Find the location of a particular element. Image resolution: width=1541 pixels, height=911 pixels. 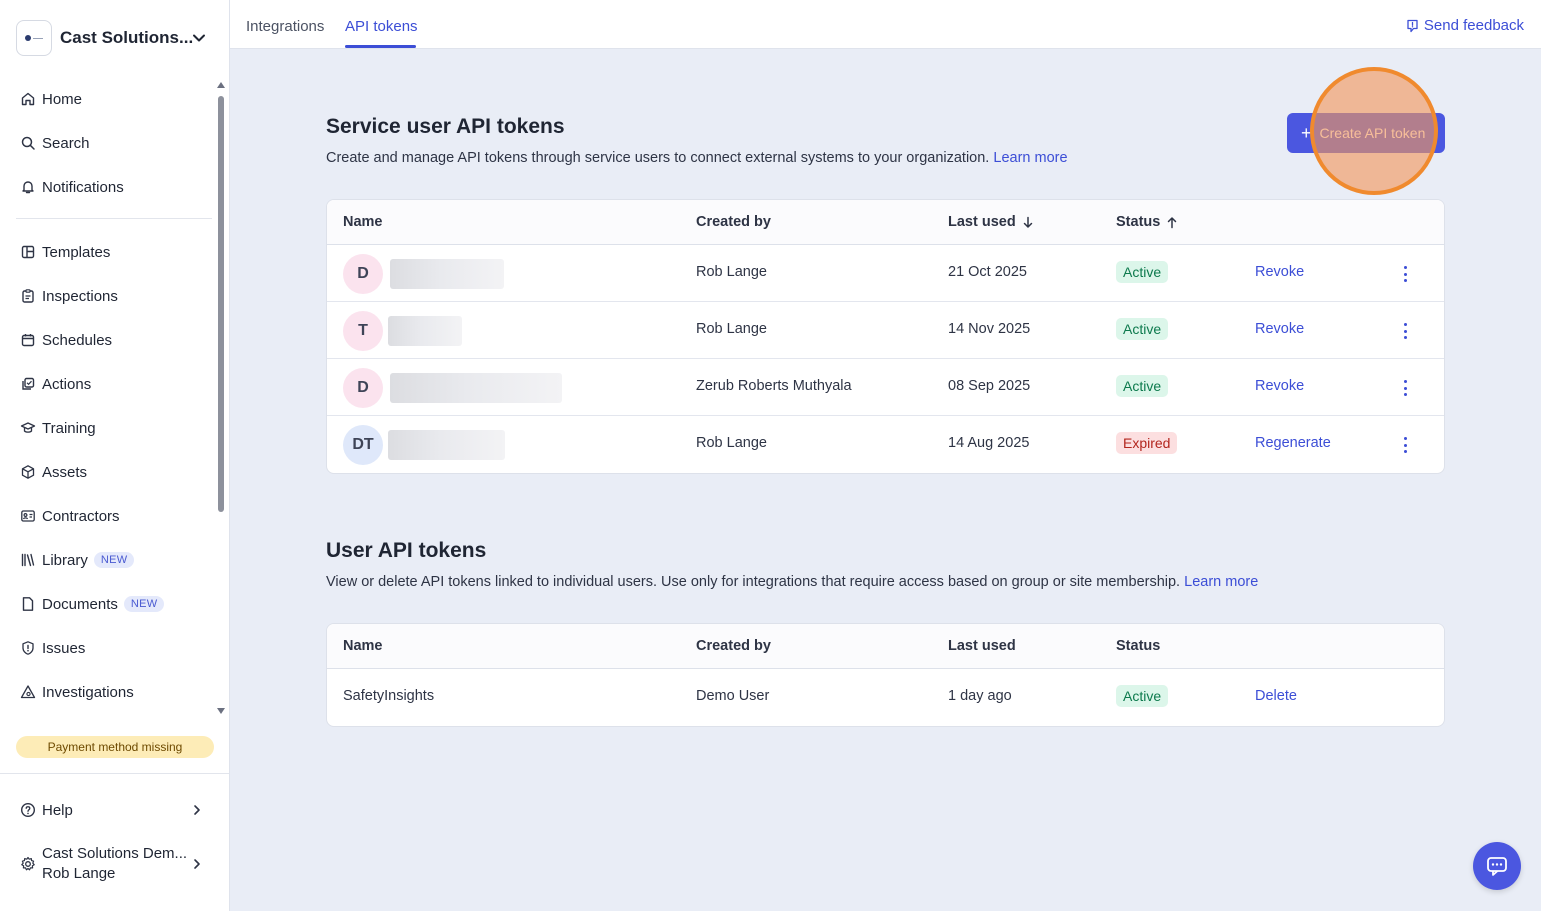

sidebar-item-inspections: Inspections is located at coordinates (108, 296).